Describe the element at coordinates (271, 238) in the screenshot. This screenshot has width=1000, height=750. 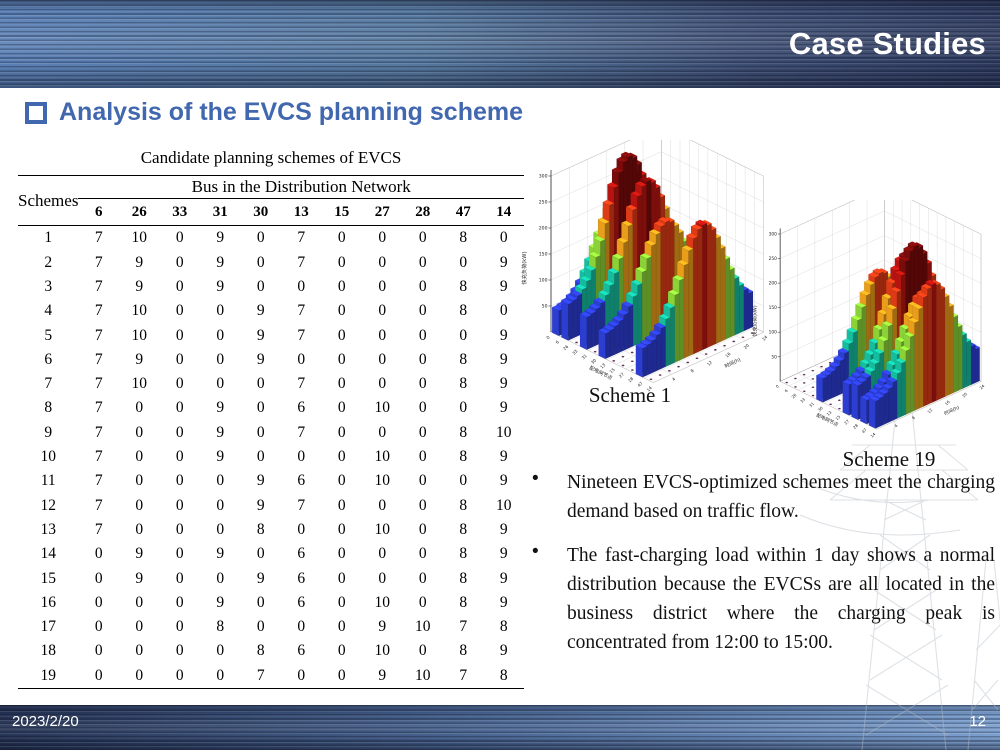
I see `table-row: 1 7 10 0 9 0 7 0 0 0 8 0` at that location.